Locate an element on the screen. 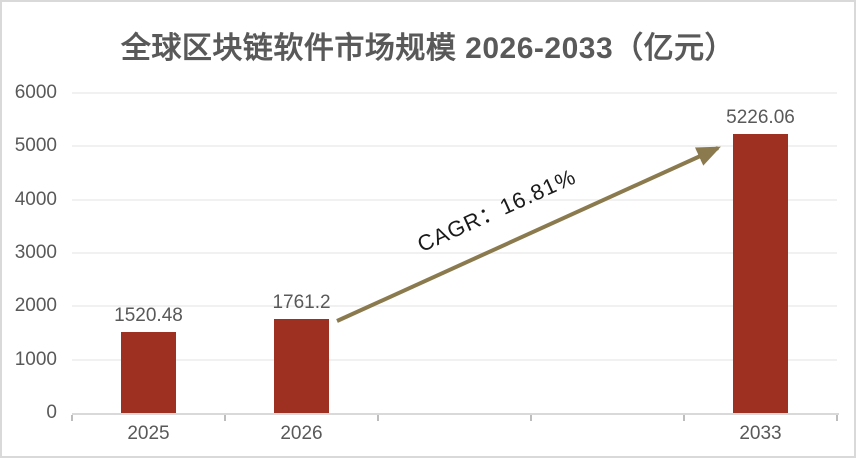  y-axis-tick-label: 4000 is located at coordinates (35, 199).